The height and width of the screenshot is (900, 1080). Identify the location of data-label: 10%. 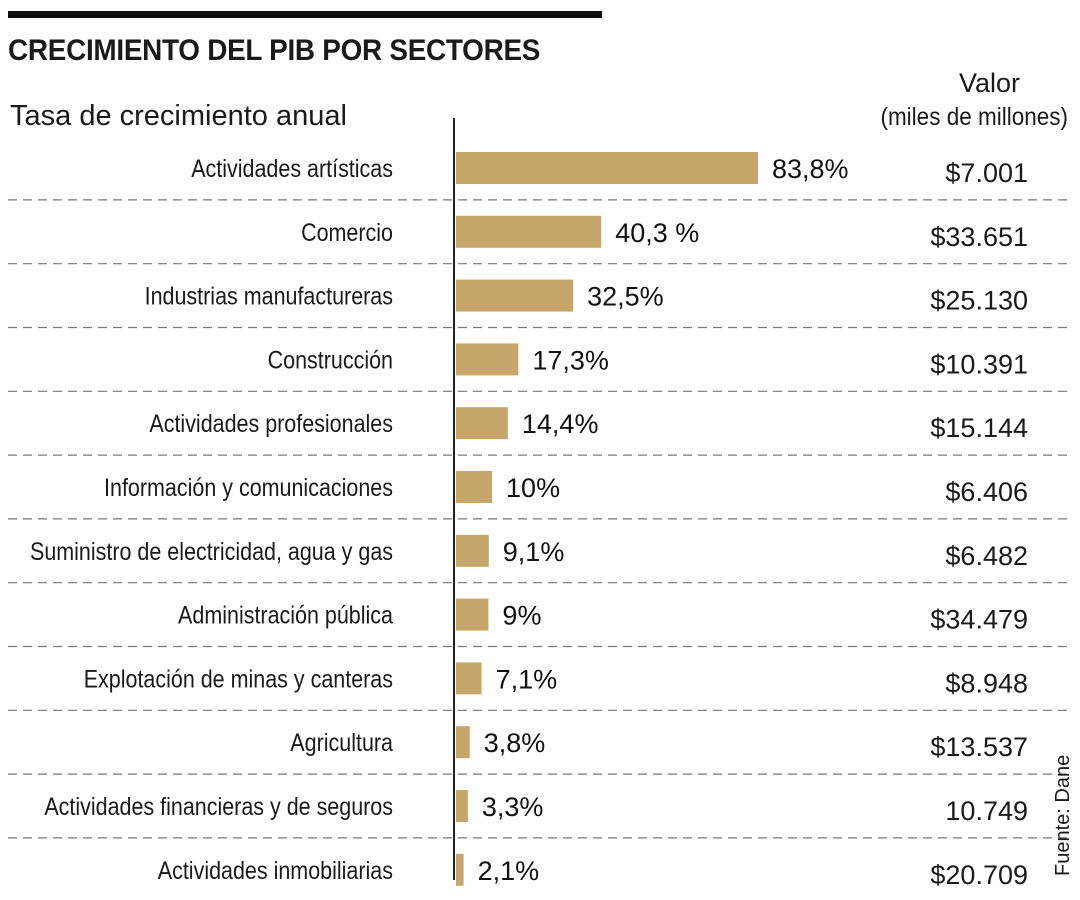
(533, 488).